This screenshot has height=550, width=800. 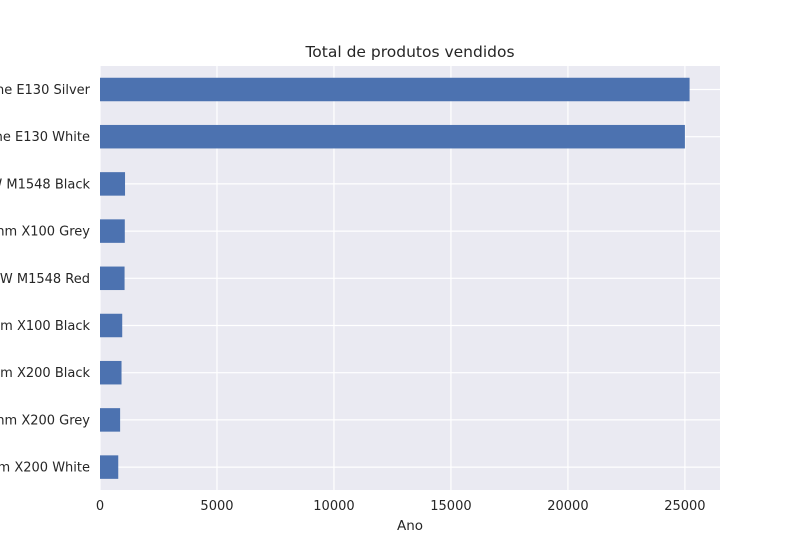 I want to click on x-tick-label: 0, so click(x=100, y=506).